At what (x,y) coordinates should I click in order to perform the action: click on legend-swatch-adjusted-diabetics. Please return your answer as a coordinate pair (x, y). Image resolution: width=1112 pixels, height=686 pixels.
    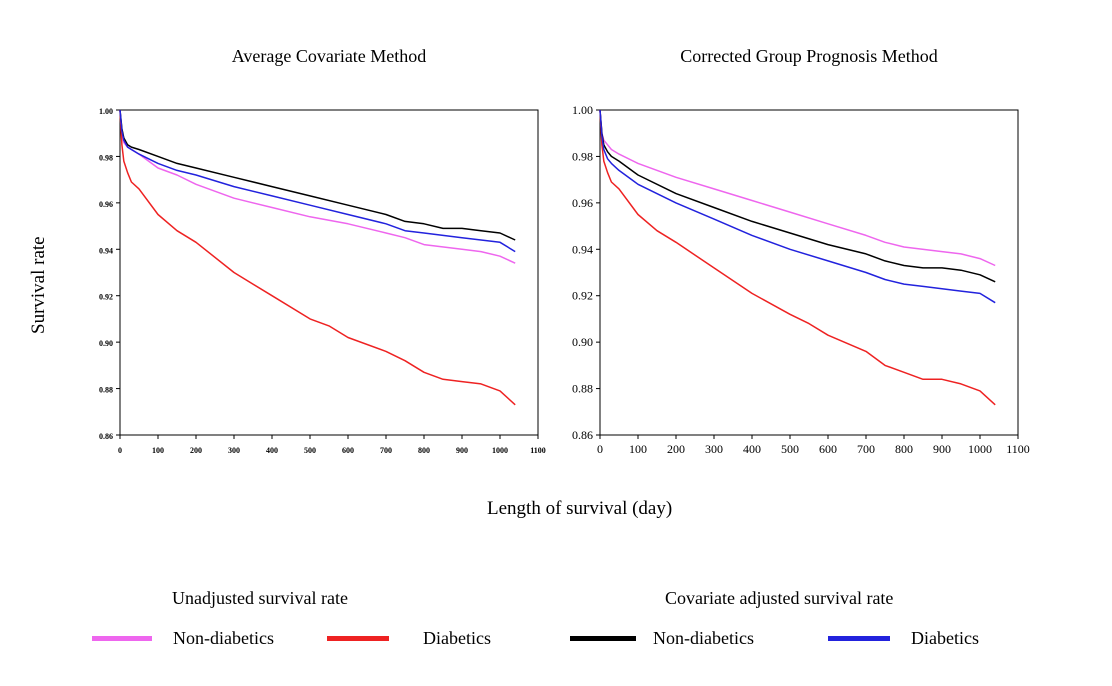
    Looking at the image, I should click on (859, 638).